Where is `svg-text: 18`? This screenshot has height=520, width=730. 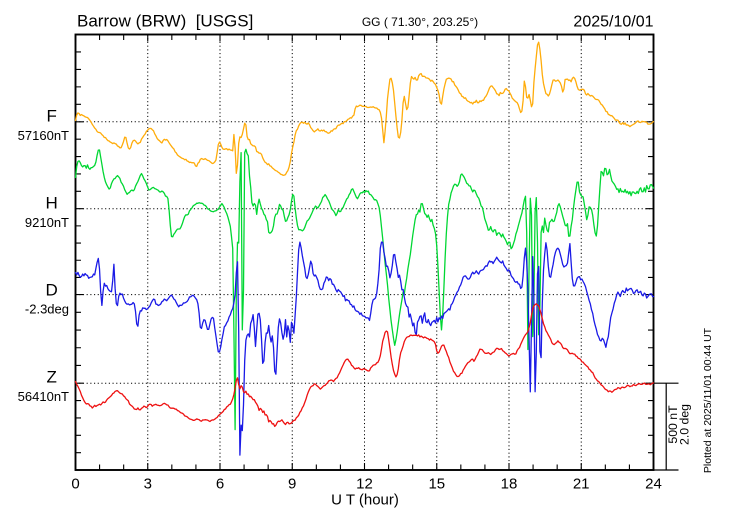 svg-text: 18 is located at coordinates (509, 484).